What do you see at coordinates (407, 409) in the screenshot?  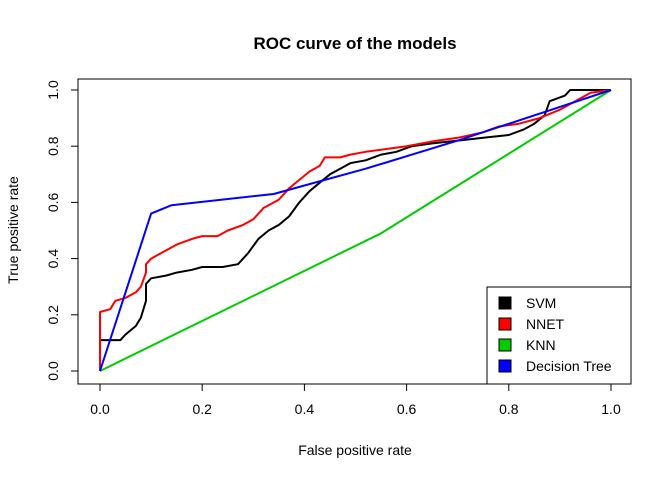 I see `x-tick-label: 0.6` at bounding box center [407, 409].